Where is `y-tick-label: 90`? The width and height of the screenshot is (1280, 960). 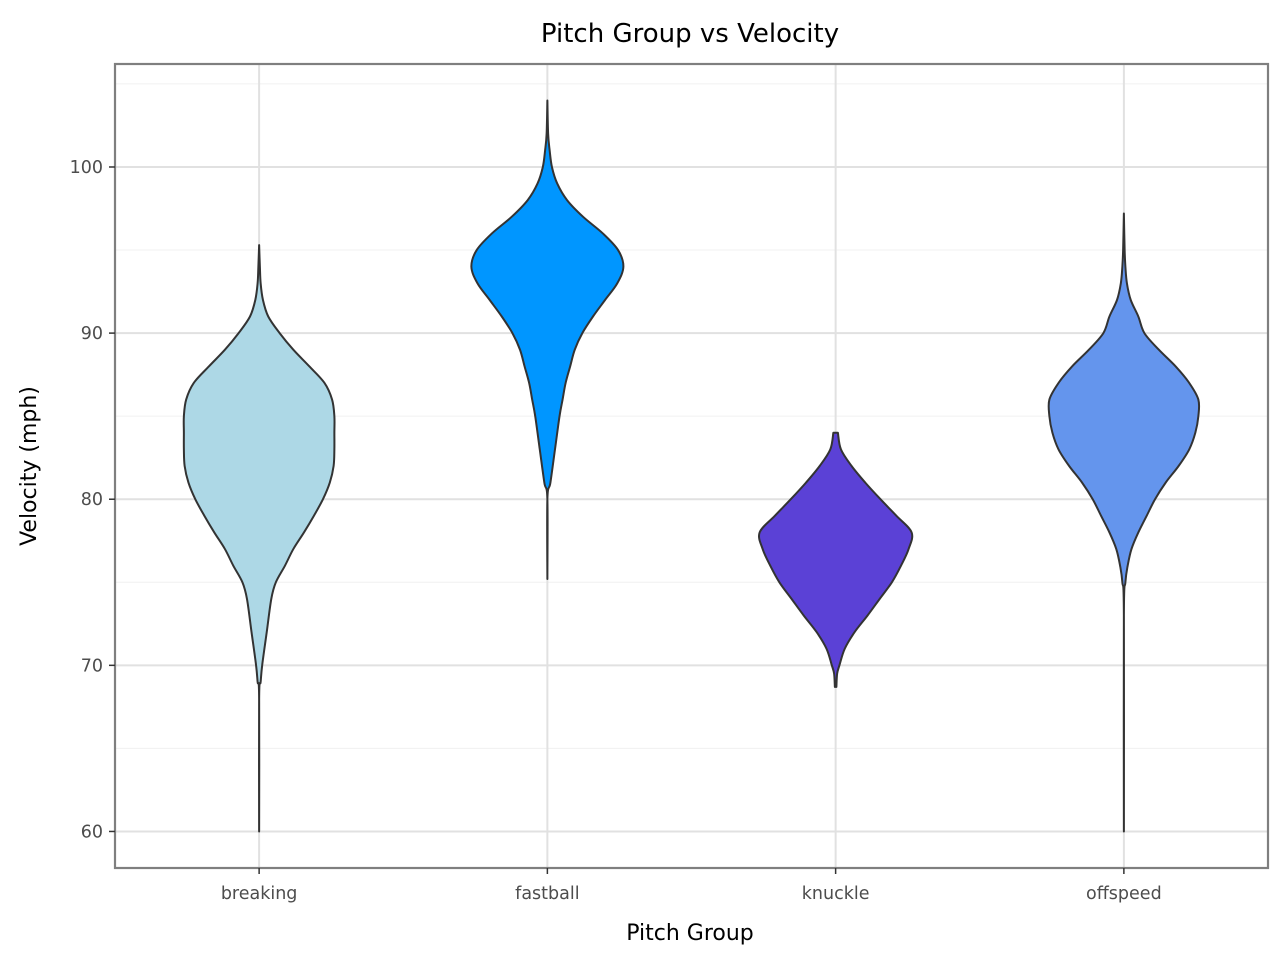
y-tick-label: 90 is located at coordinates (92, 334).